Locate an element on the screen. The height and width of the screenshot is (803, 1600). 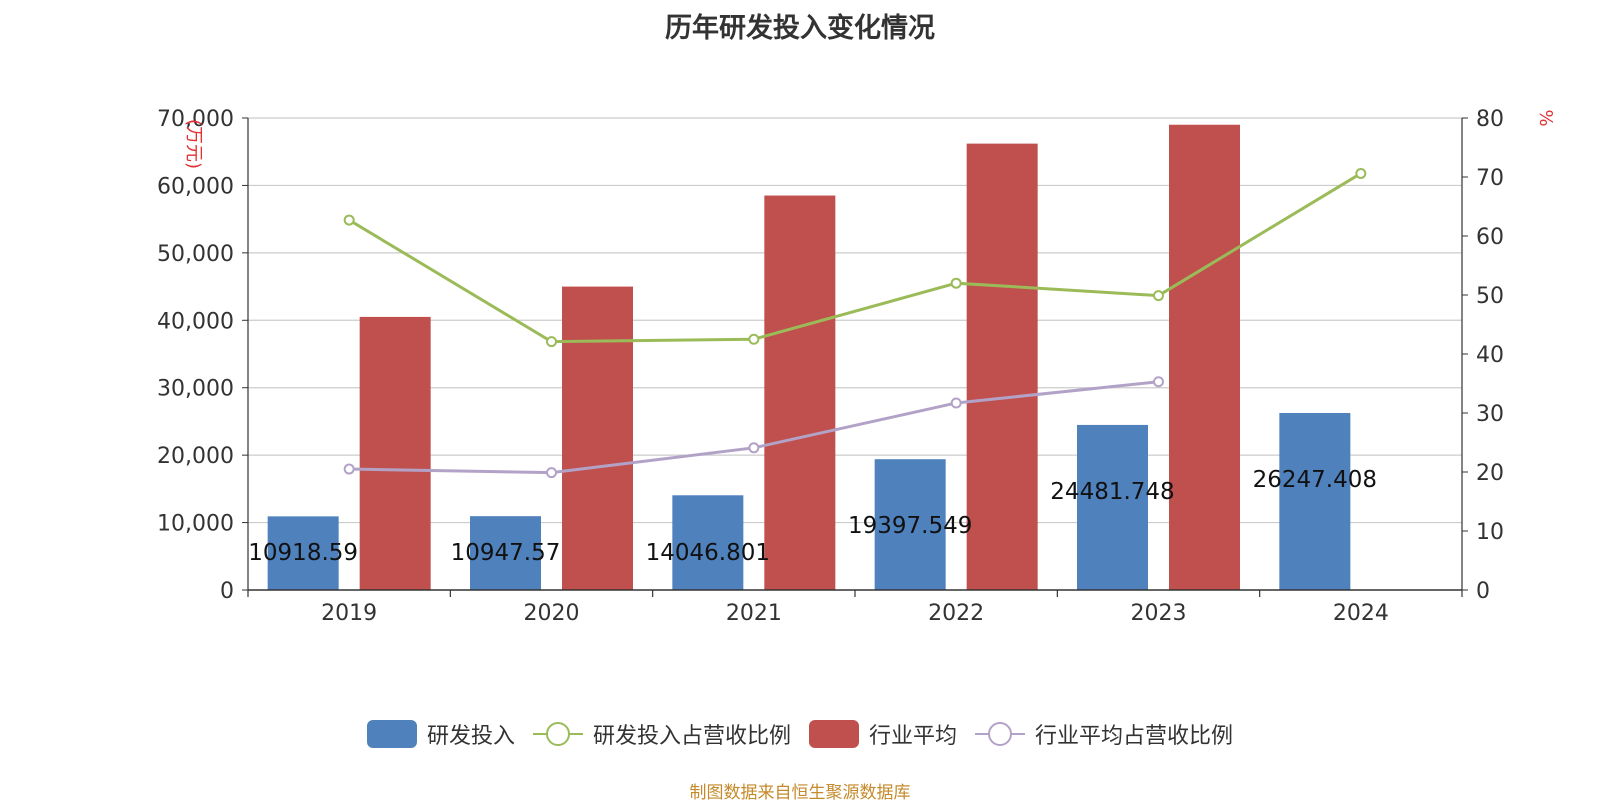
bar-data-label: 19397.549 is located at coordinates (910, 526).